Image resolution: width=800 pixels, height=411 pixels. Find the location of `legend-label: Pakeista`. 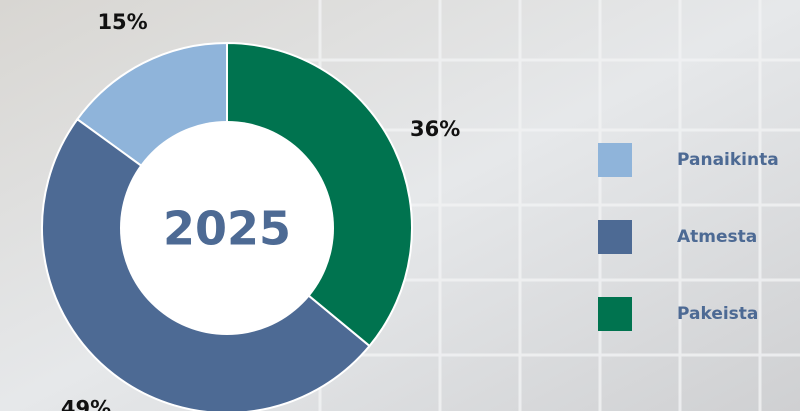

legend-label: Pakeista is located at coordinates (717, 314).